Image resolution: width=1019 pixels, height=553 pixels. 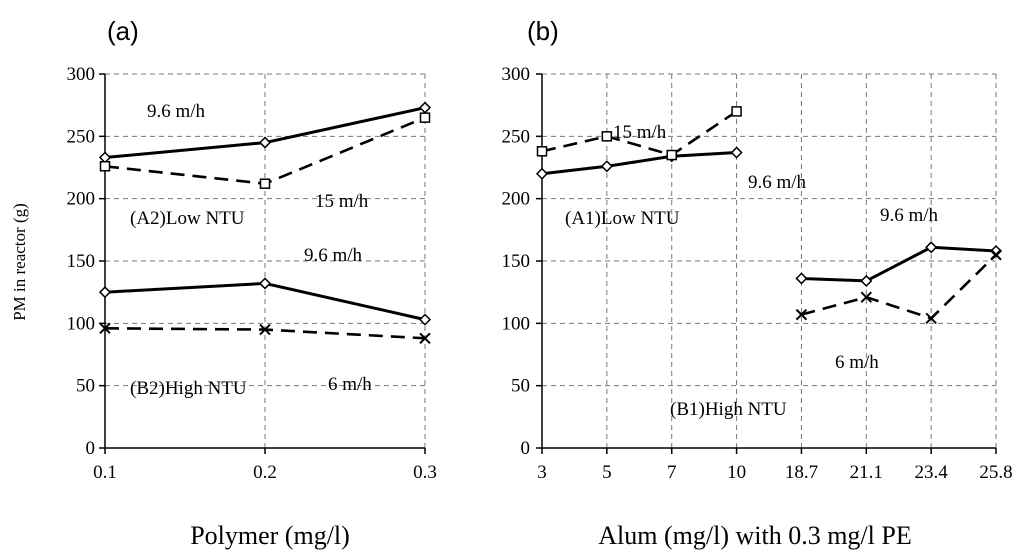 I want to click on annotation-a-6: 6 m/h, so click(x=350, y=384).